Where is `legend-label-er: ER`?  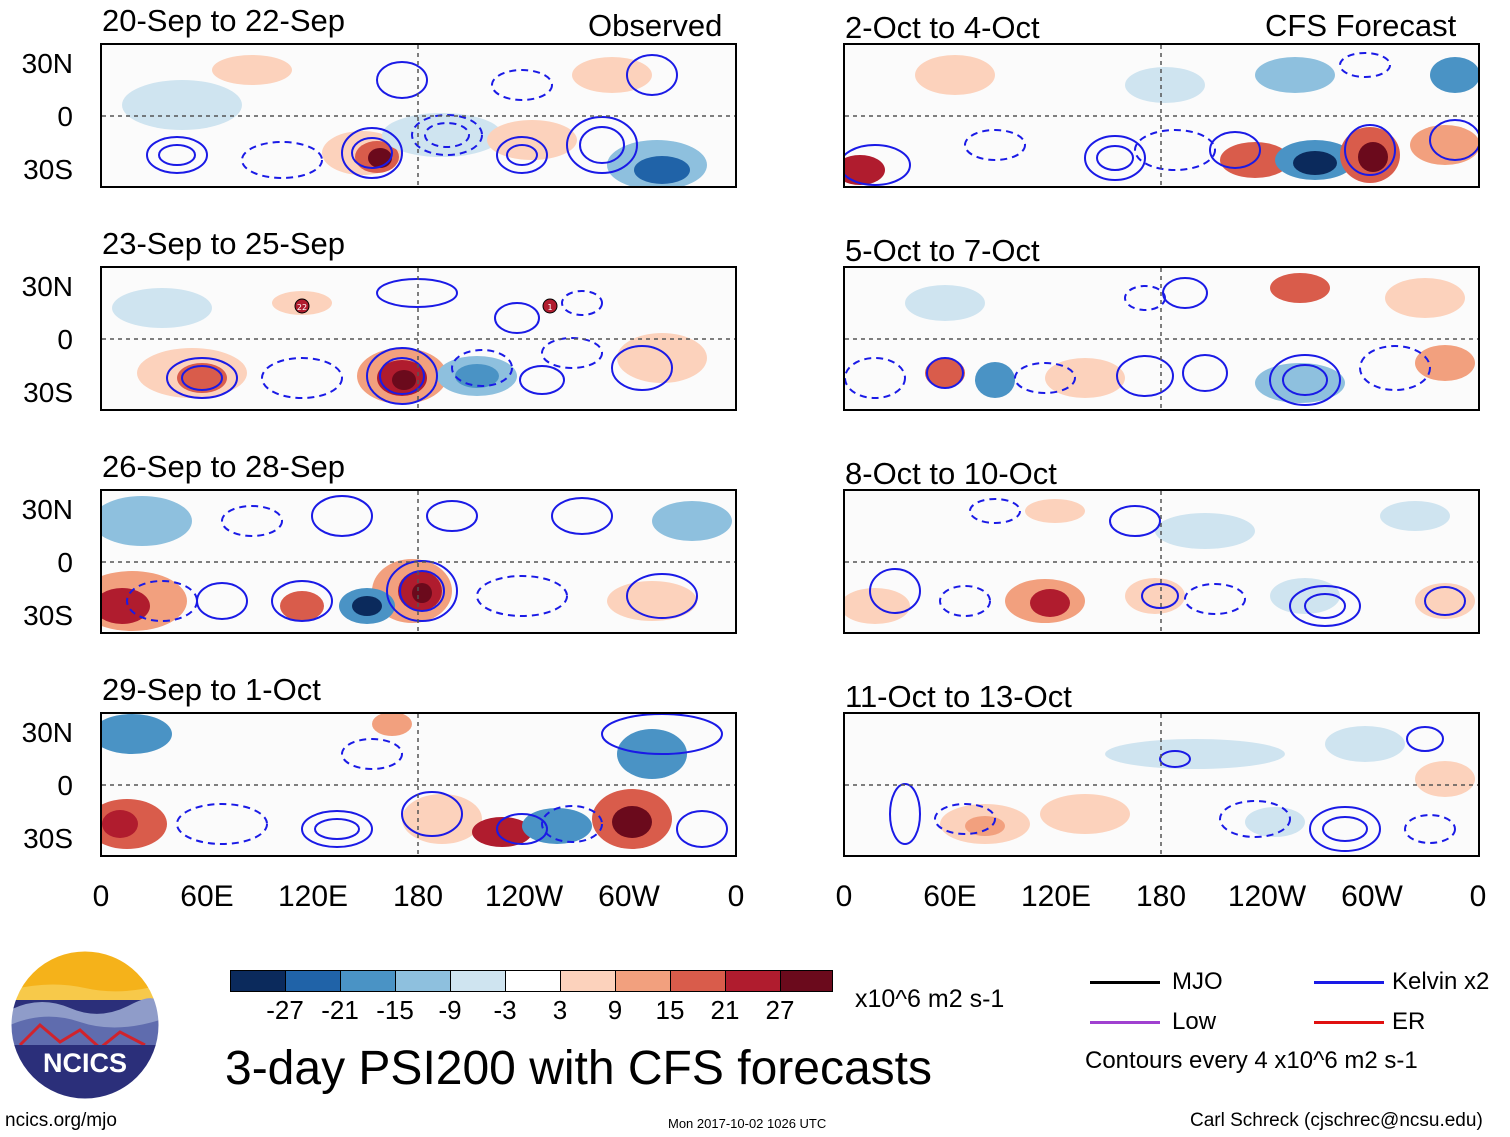 legend-label-er: ER is located at coordinates (1409, 1021).